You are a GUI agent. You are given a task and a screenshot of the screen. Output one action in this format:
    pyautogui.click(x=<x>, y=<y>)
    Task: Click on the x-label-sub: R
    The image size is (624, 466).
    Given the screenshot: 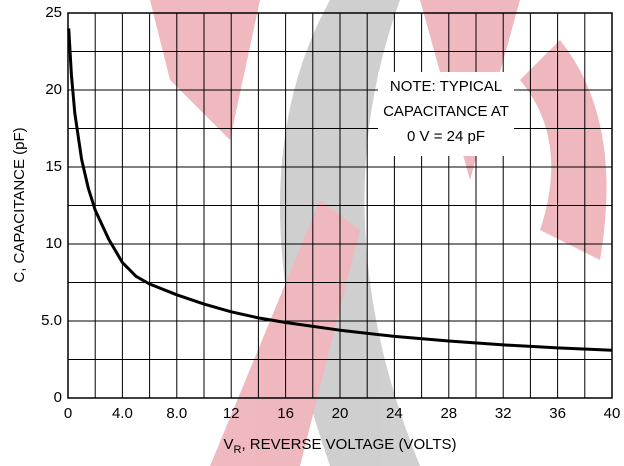 What is the action you would take?
    pyautogui.click(x=238, y=450)
    